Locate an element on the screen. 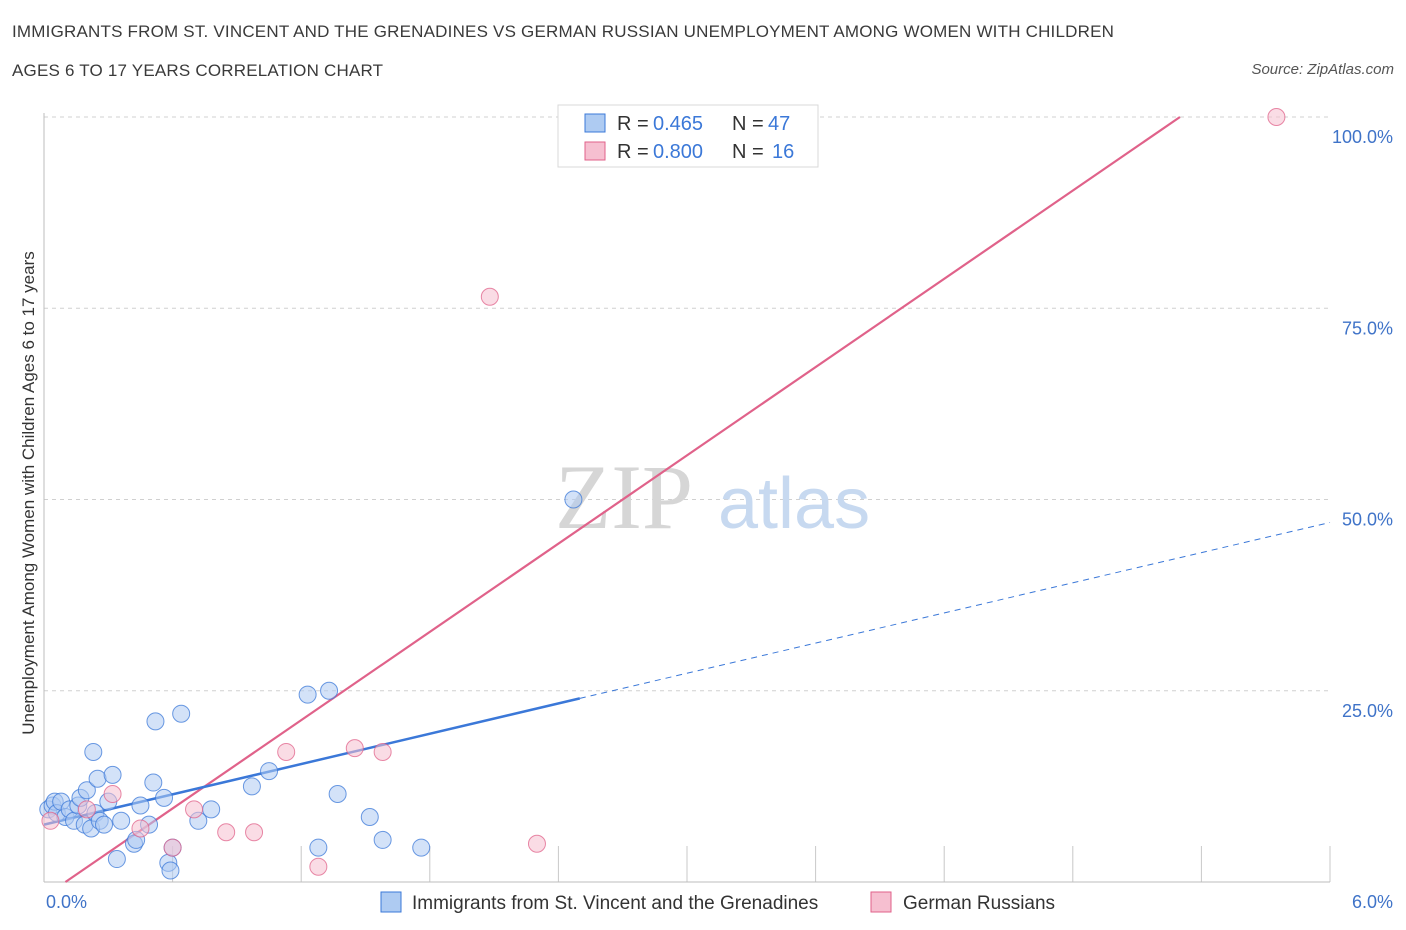  legend-r-value-1: 0.465 is located at coordinates (678, 124).